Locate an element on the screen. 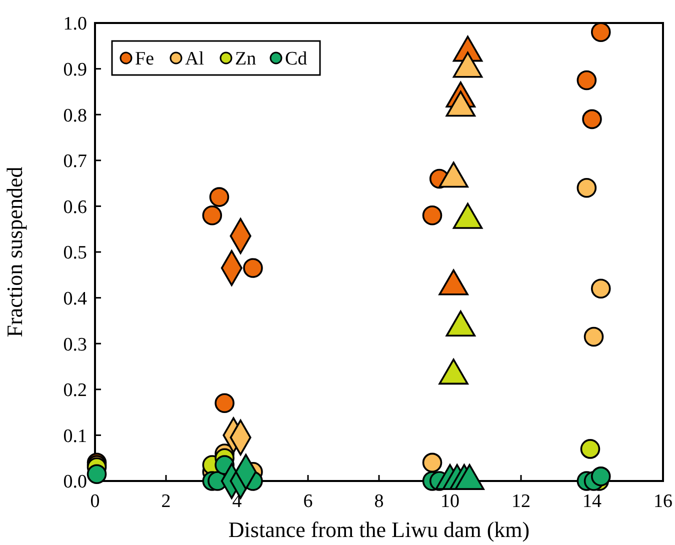  legend-label: Fe is located at coordinates (144, 59).